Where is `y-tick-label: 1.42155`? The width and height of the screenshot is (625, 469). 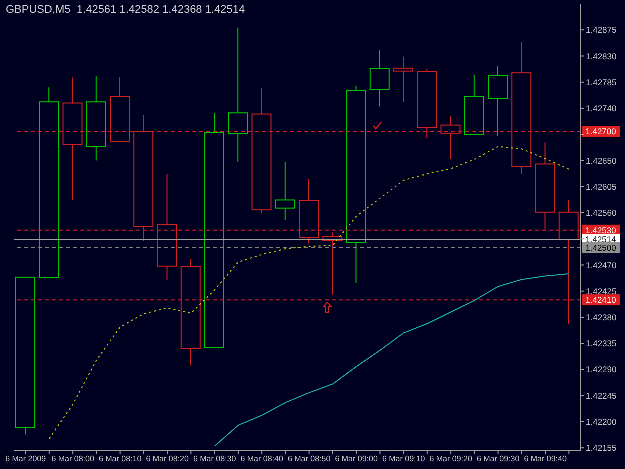 y-tick-label: 1.42155 is located at coordinates (601, 448).